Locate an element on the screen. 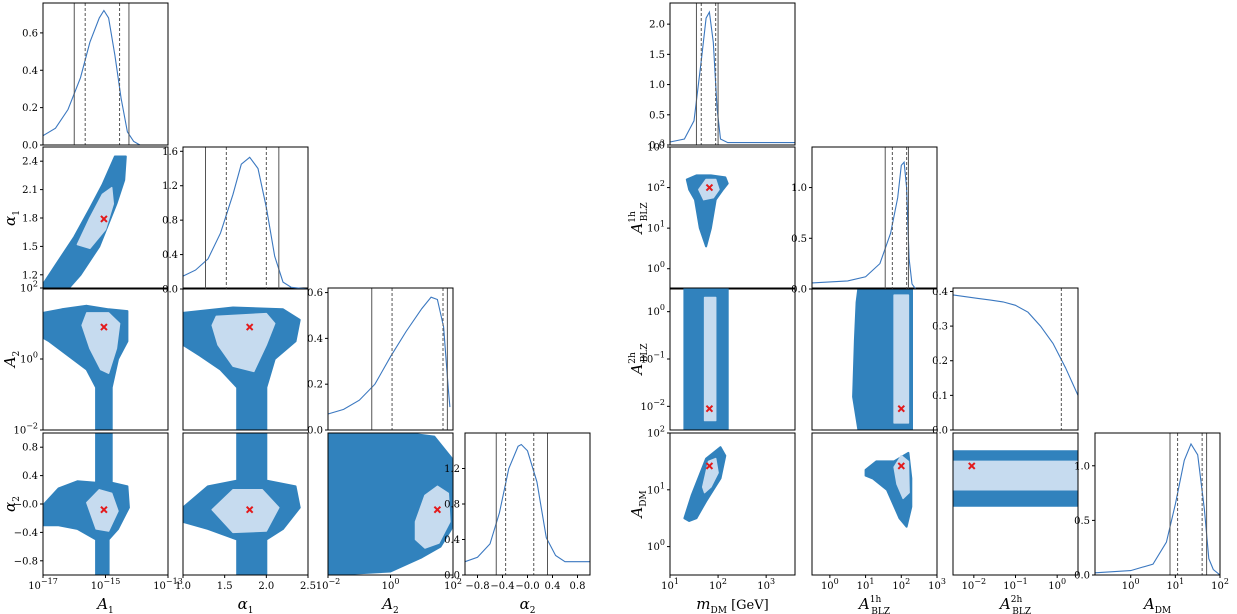 This screenshot has height=614, width=1237. y-tick-label: 10⁻¹ is located at coordinates (652, 358).